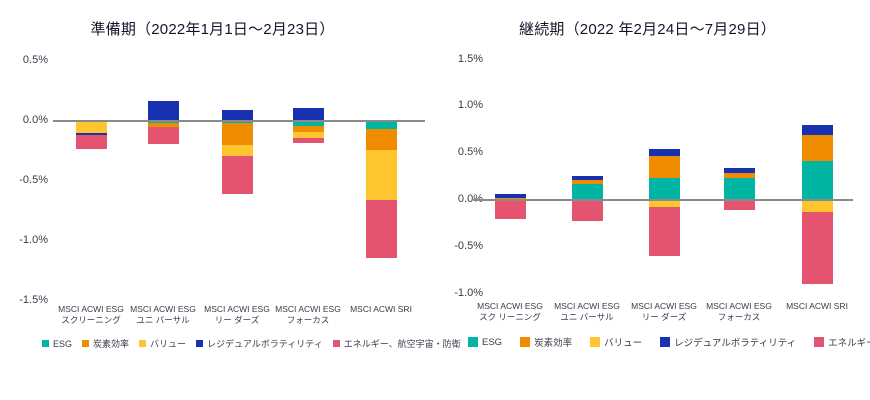  Describe the element at coordinates (33, 240) in the screenshot. I see `y-tick-label: -1.0%` at that location.